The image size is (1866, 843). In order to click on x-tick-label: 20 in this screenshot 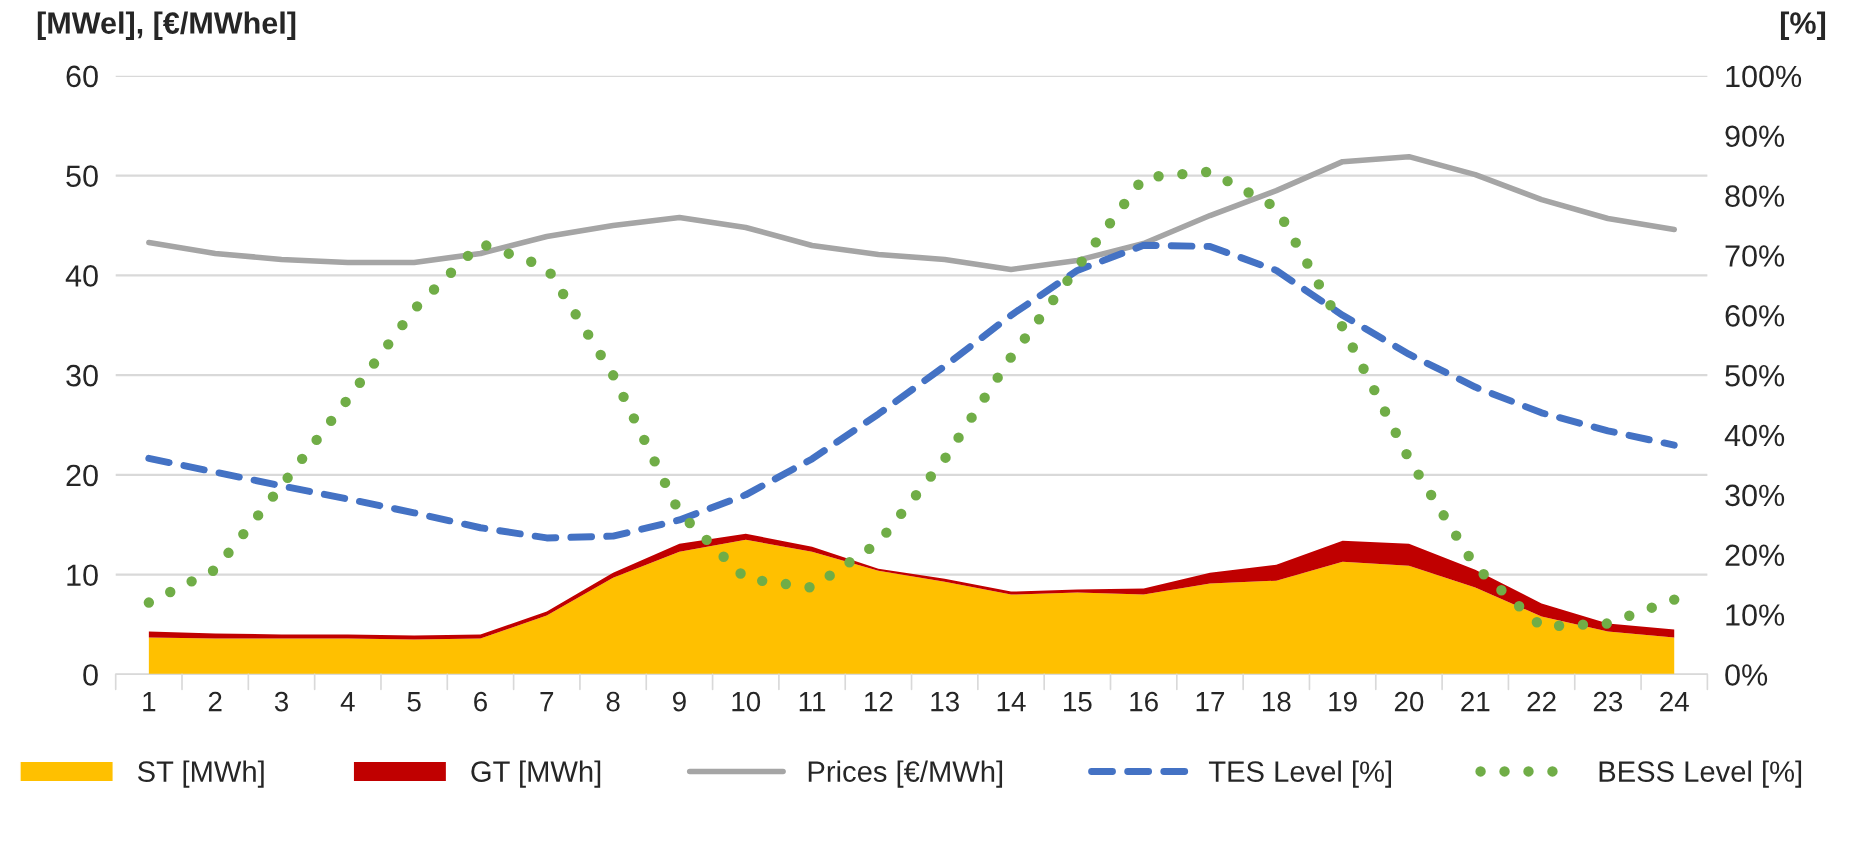, I will do `click(1409, 701)`.